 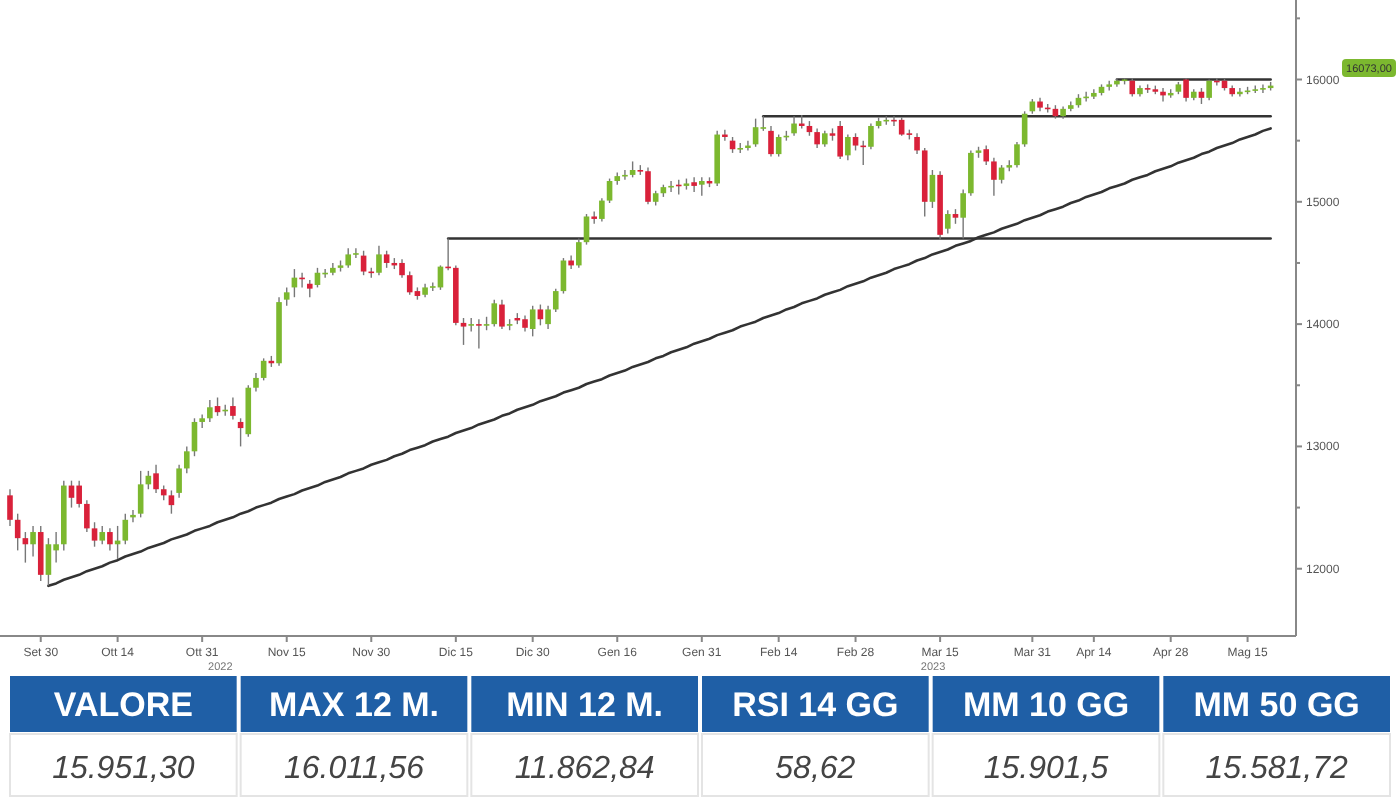 I want to click on category-label: MIN 12 M., so click(x=585, y=705).